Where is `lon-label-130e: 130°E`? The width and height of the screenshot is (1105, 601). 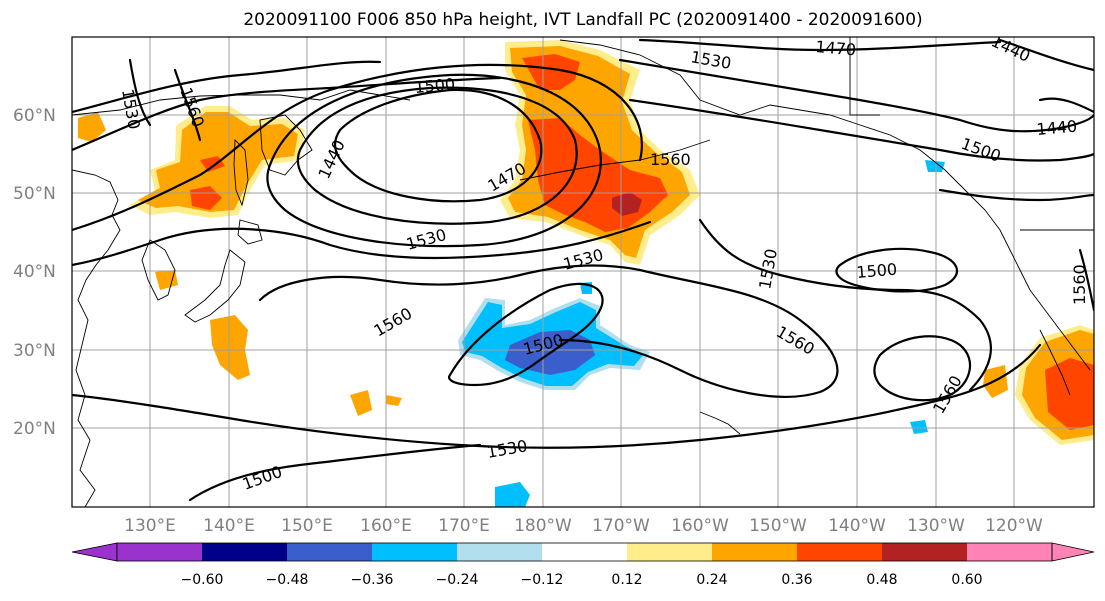
lon-label-130e: 130°E is located at coordinates (150, 526).